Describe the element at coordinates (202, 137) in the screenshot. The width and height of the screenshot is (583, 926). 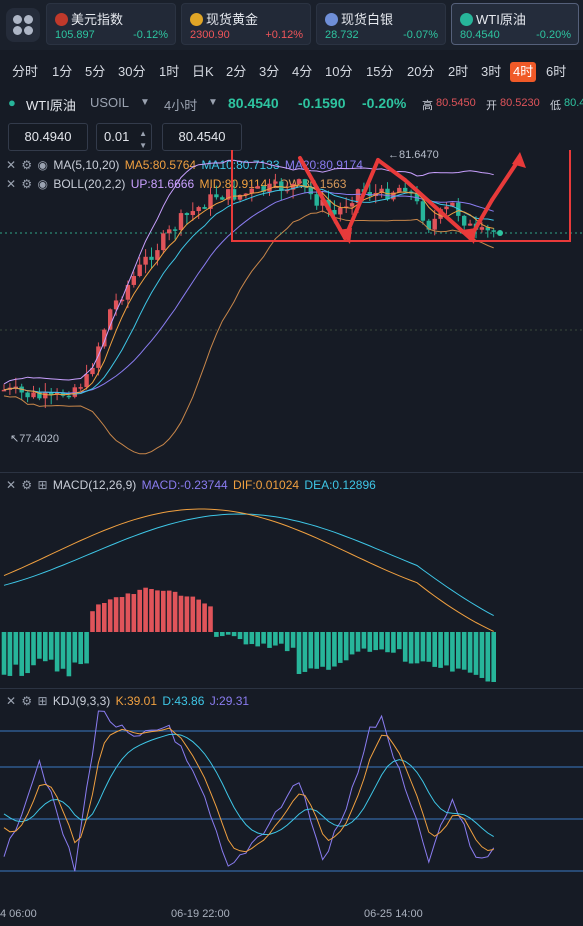
I see `buy-price-field: 80.4540` at that location.